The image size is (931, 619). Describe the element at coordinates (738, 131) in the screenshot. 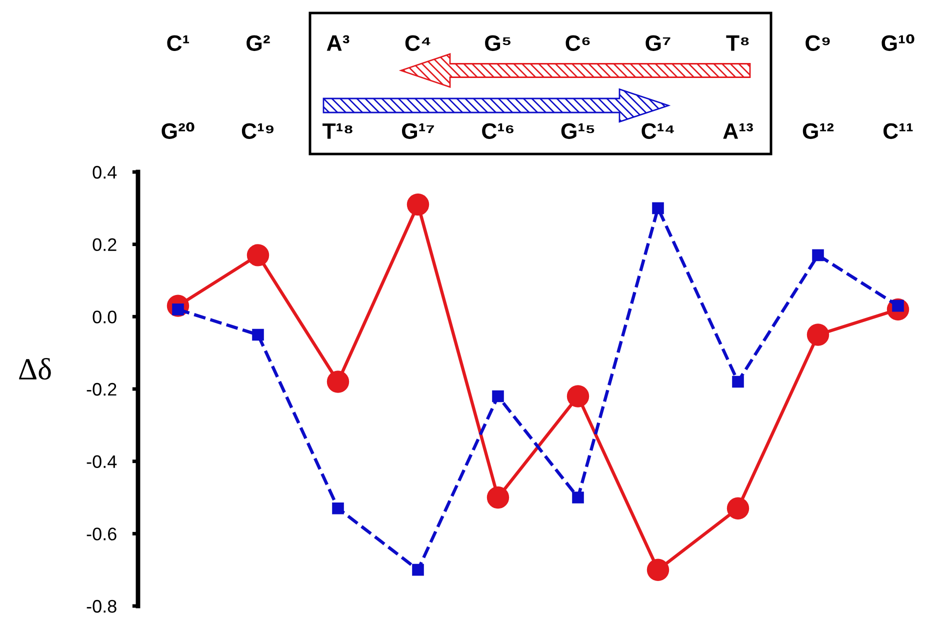

I see `text: A¹³` at that location.